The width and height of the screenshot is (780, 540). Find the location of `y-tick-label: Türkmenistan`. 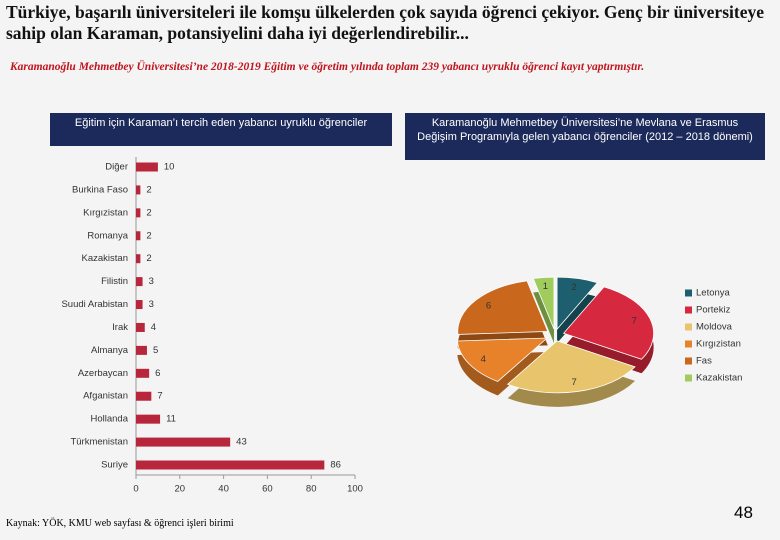

y-tick-label: Türkmenistan is located at coordinates (99, 442).